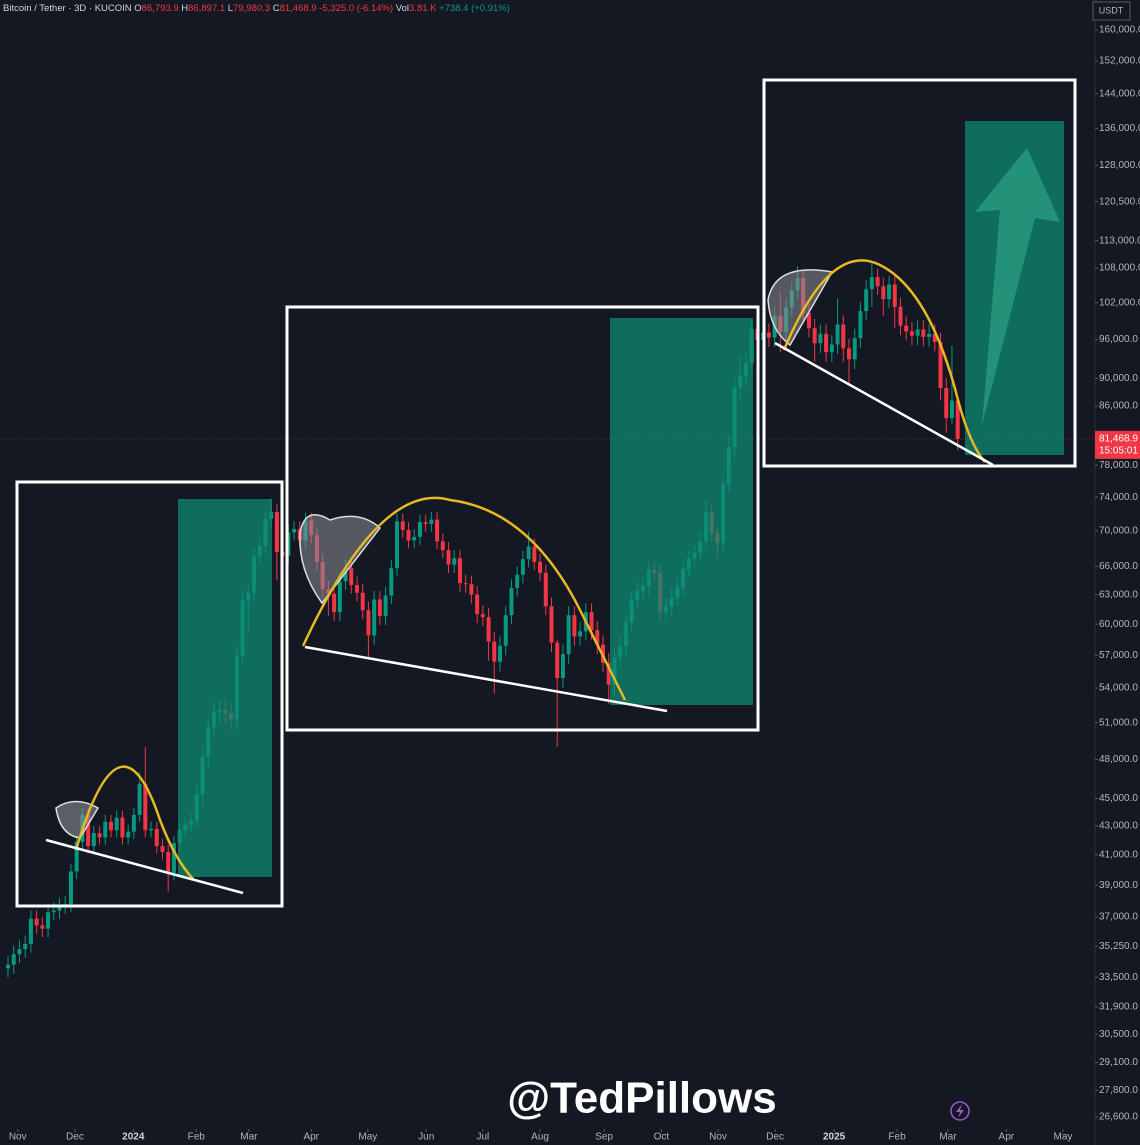 The width and height of the screenshot is (1140, 1145). Describe the element at coordinates (1118, 594) in the screenshot. I see `y-tick-label: 63,000.0` at that location.